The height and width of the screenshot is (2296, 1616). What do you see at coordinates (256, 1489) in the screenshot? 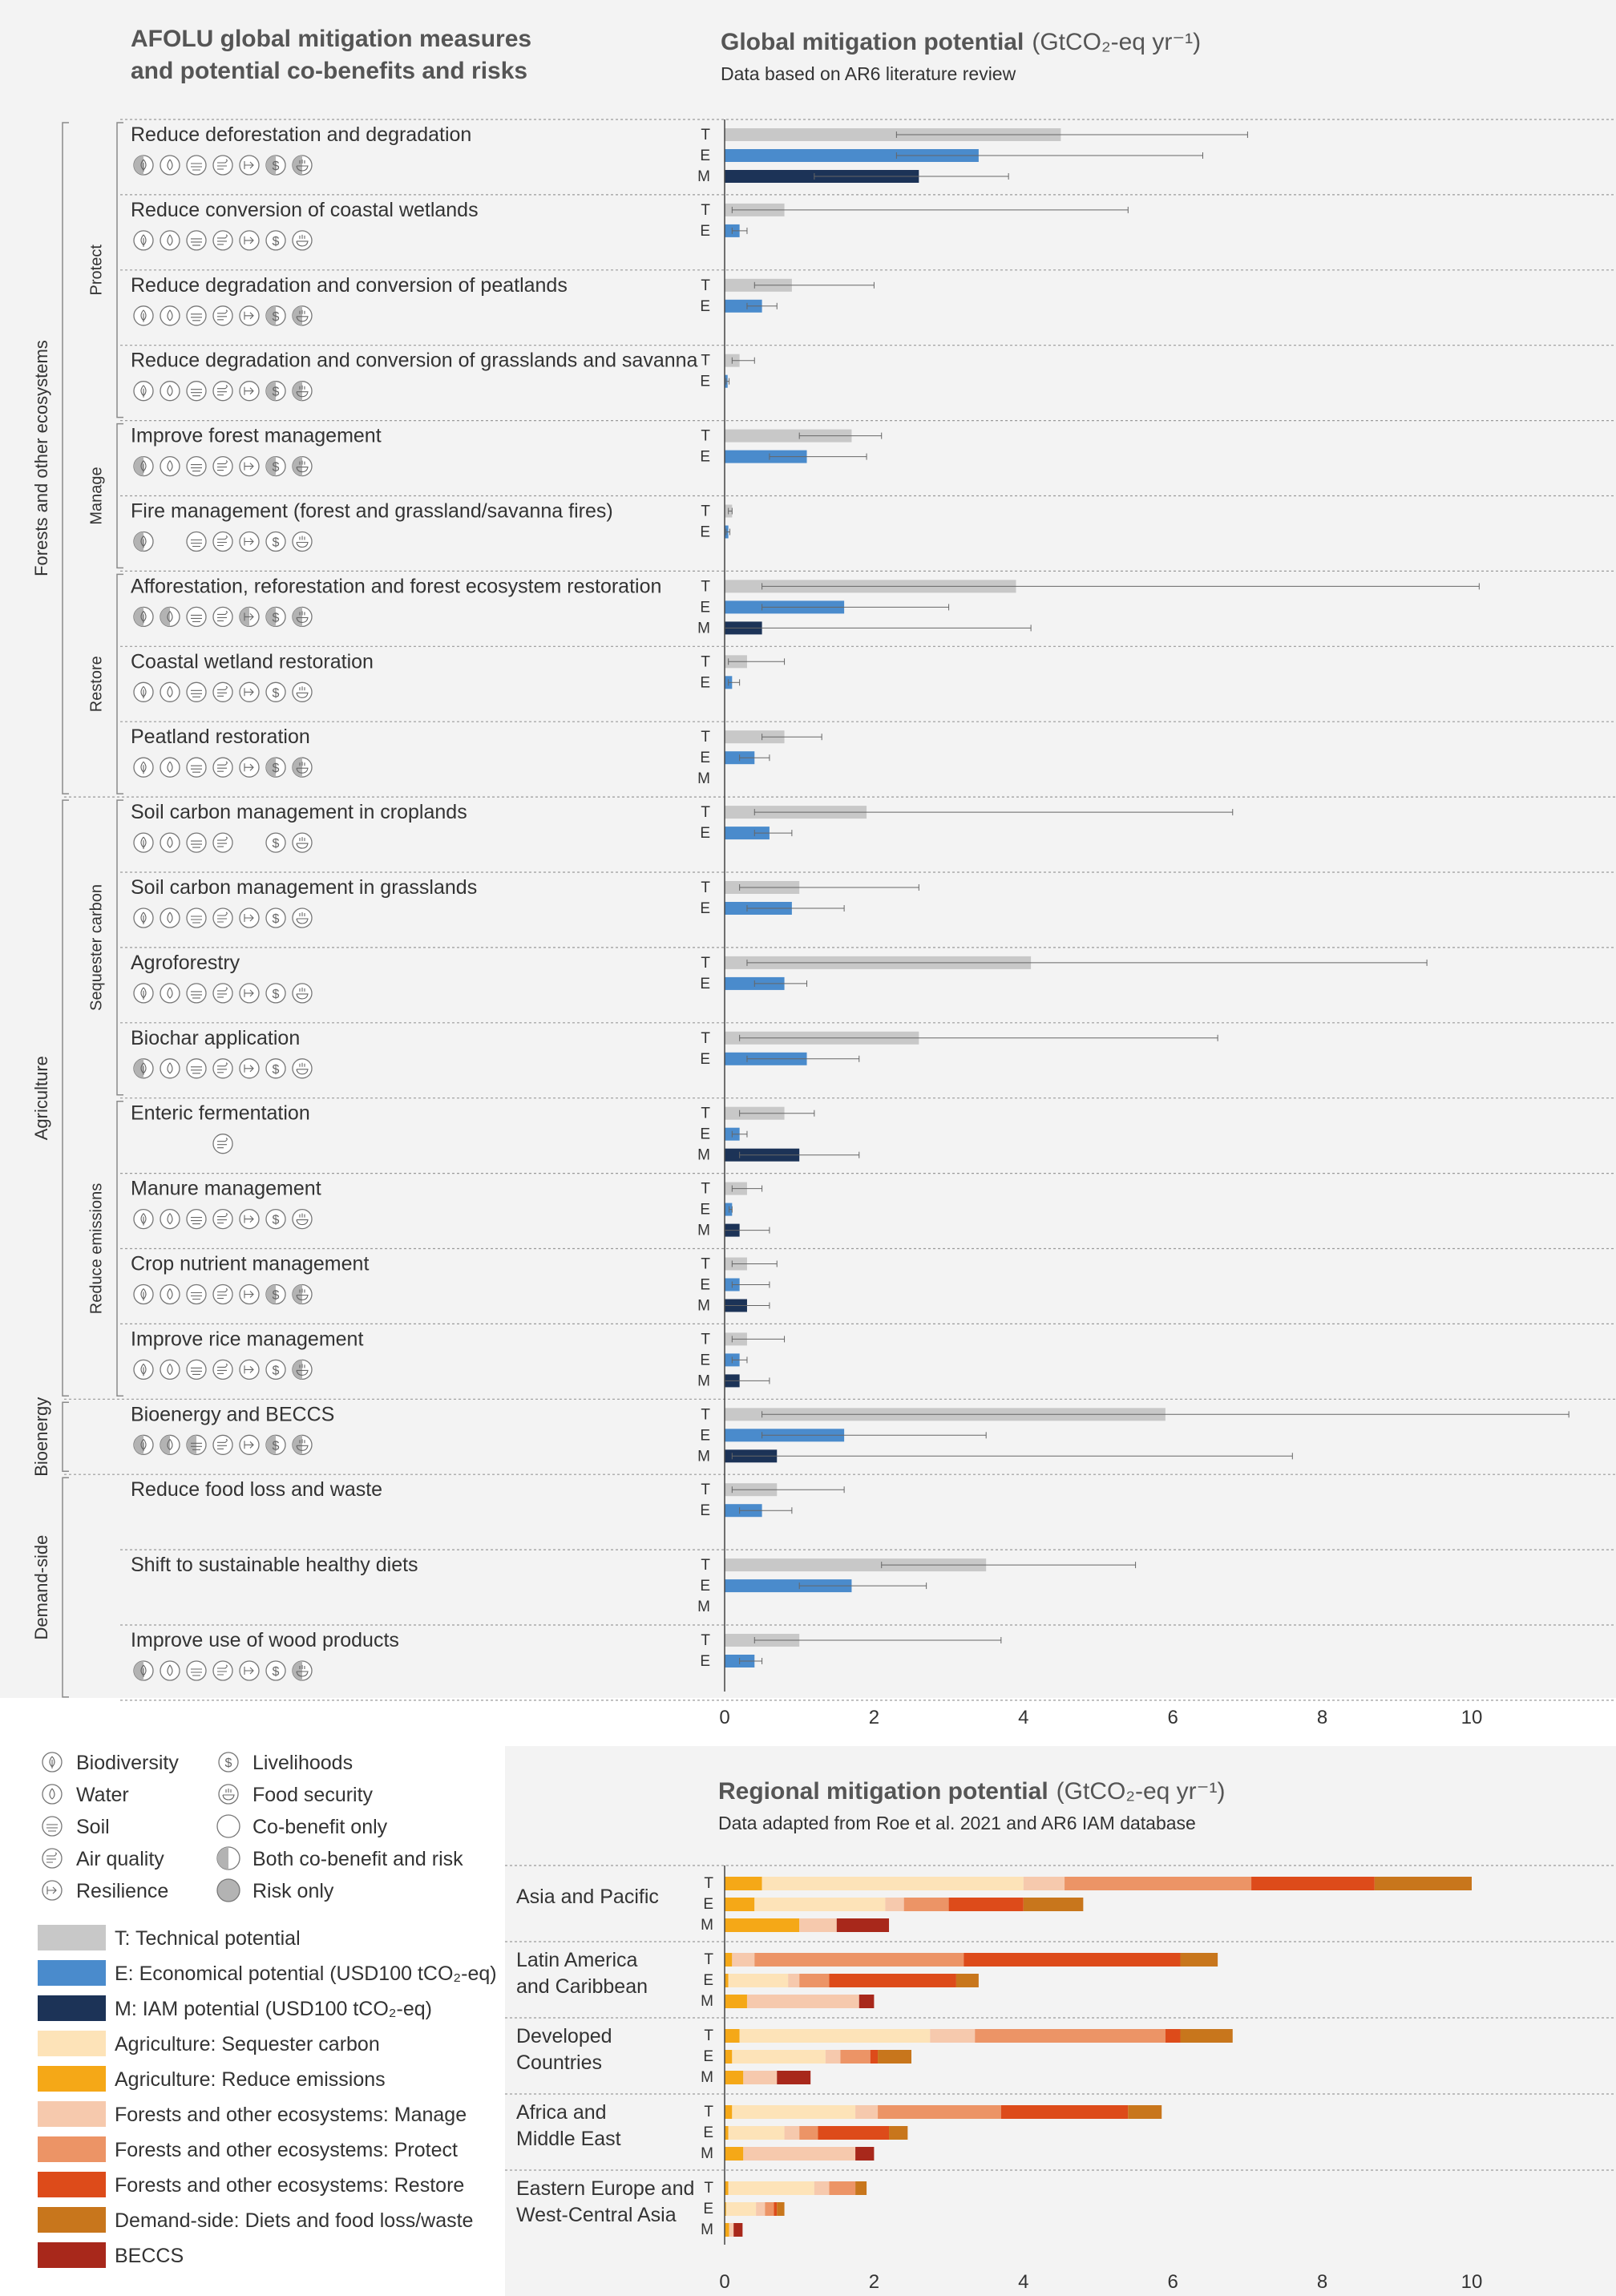
I see `measure-label: Reduce food loss and waste` at bounding box center [256, 1489].